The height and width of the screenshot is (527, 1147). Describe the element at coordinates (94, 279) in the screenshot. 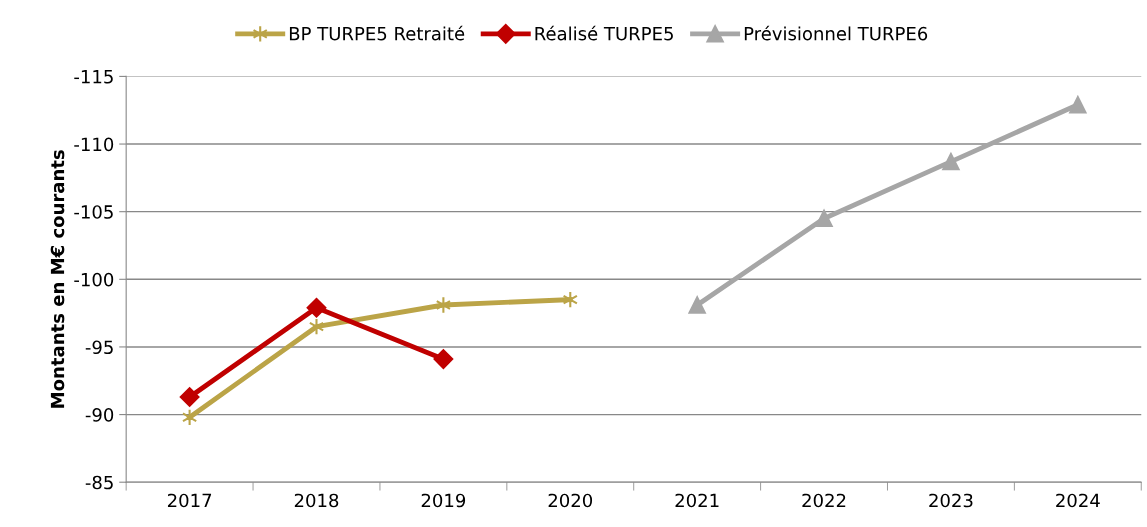

I see `y-tick-label: -100` at that location.